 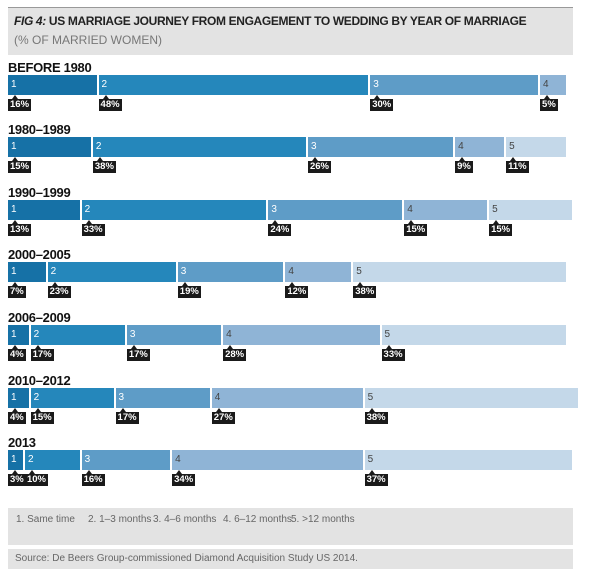 What do you see at coordinates (39, 317) in the screenshot?
I see `group-label: 2006–2009` at bounding box center [39, 317].